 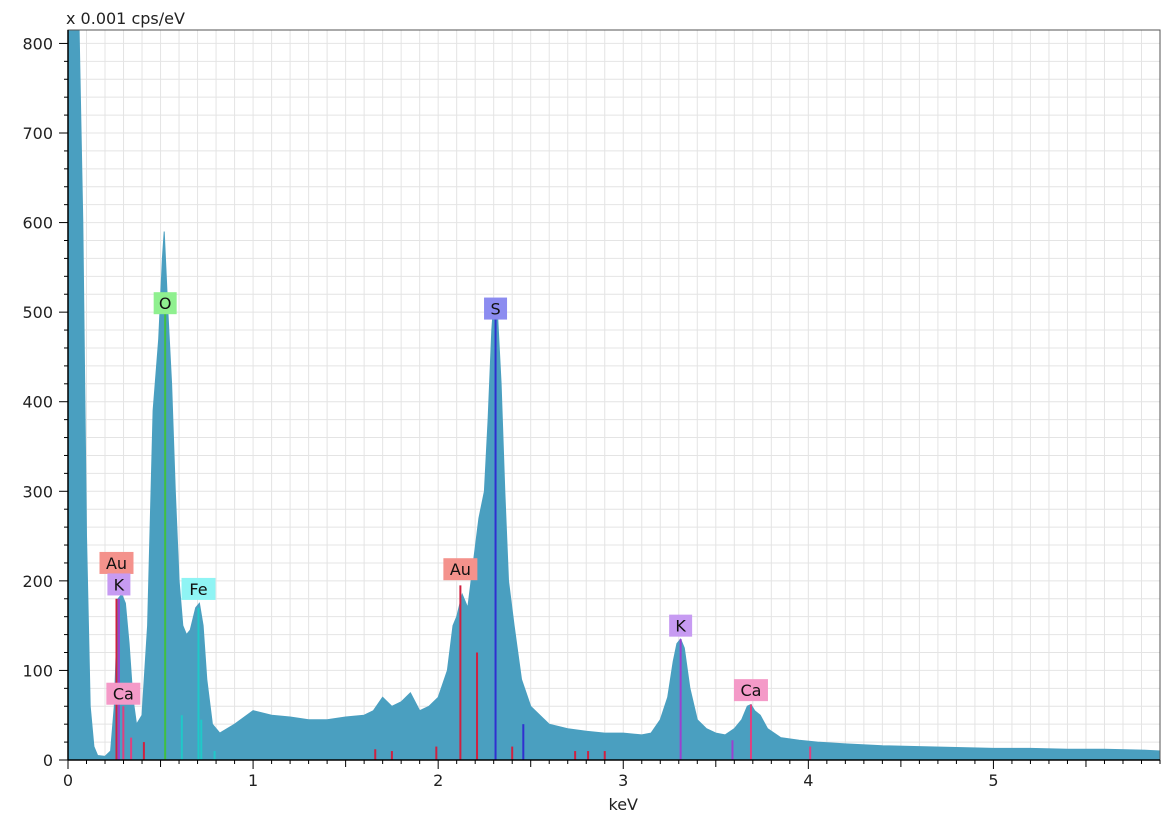 I want to click on y-tick-label: 100, so click(x=37, y=670).